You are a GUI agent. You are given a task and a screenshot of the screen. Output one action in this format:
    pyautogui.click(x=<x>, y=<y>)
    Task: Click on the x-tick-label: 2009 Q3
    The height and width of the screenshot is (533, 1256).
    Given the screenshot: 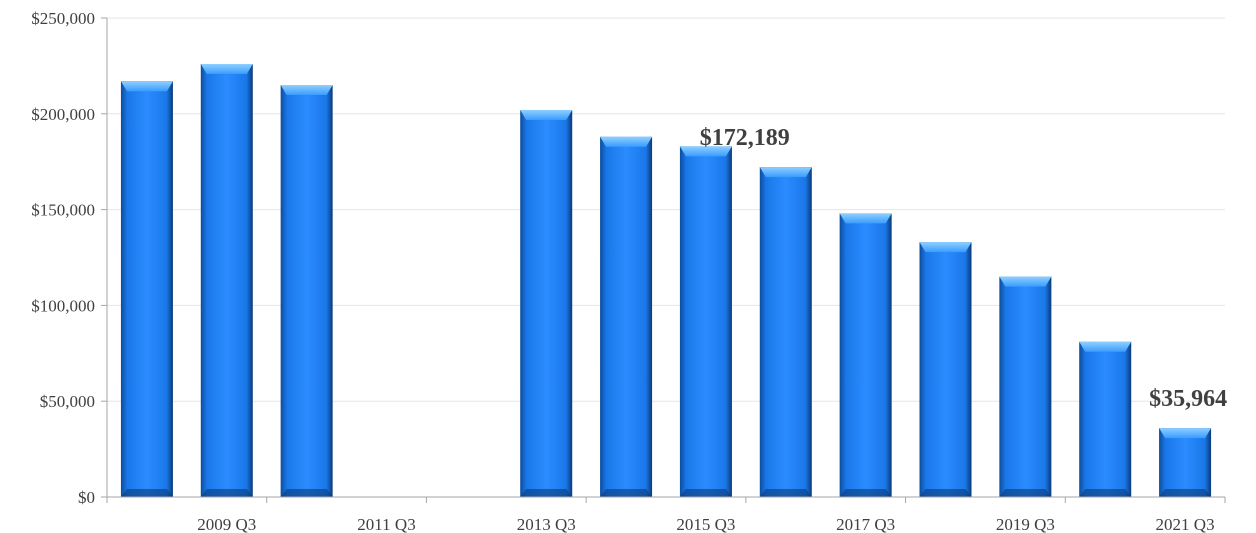 What is the action you would take?
    pyautogui.click(x=226, y=524)
    